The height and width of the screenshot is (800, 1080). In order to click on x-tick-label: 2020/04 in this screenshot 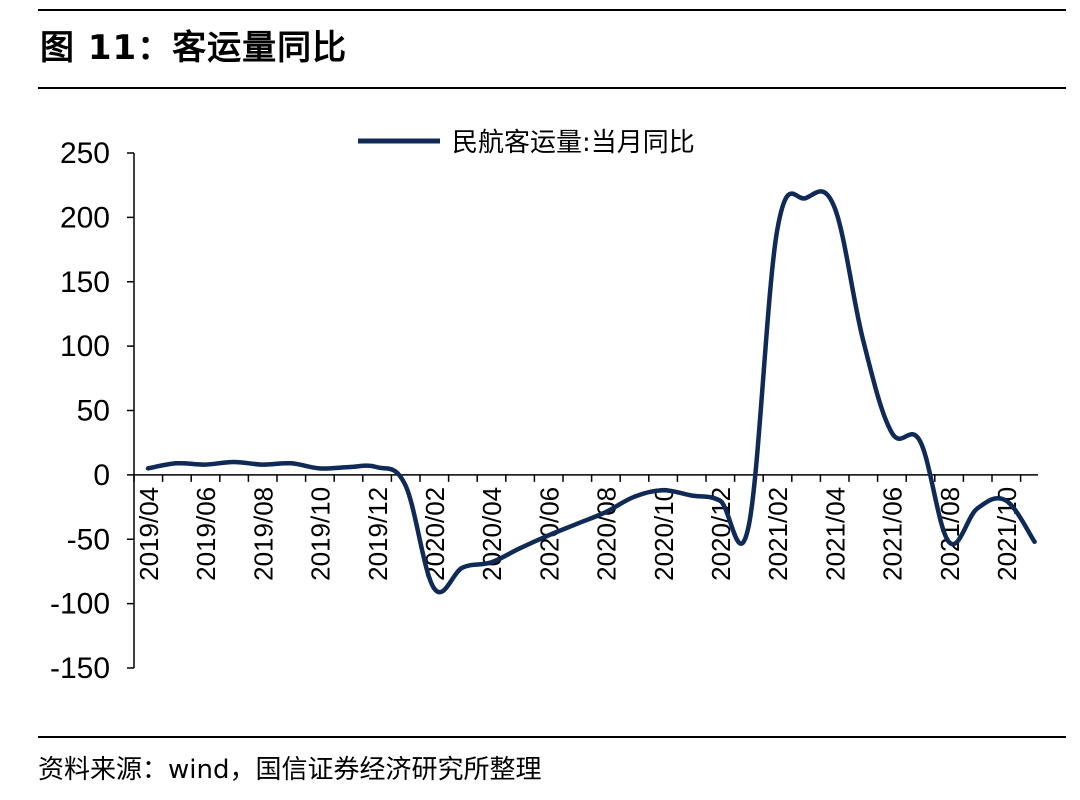, I will do `click(492, 534)`.